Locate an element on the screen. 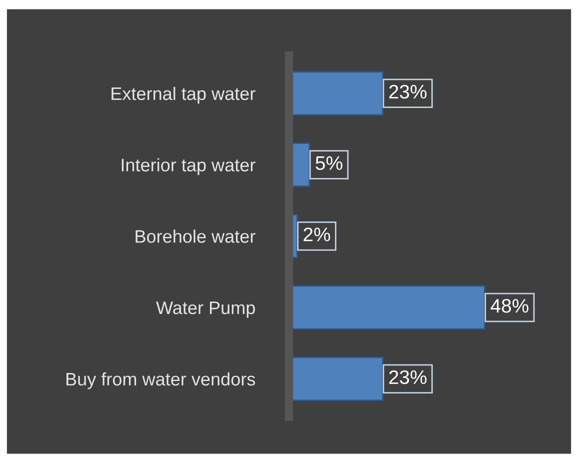 The height and width of the screenshot is (463, 578). y-tick-label: Buy from water vendors is located at coordinates (161, 381).